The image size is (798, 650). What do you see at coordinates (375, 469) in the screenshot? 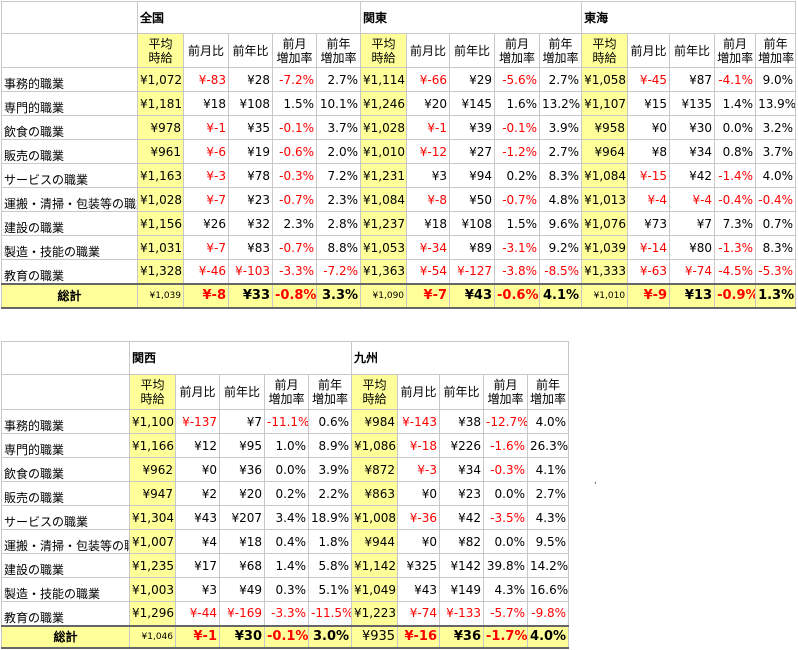
I see `avg-wage-cell: ¥872` at bounding box center [375, 469].